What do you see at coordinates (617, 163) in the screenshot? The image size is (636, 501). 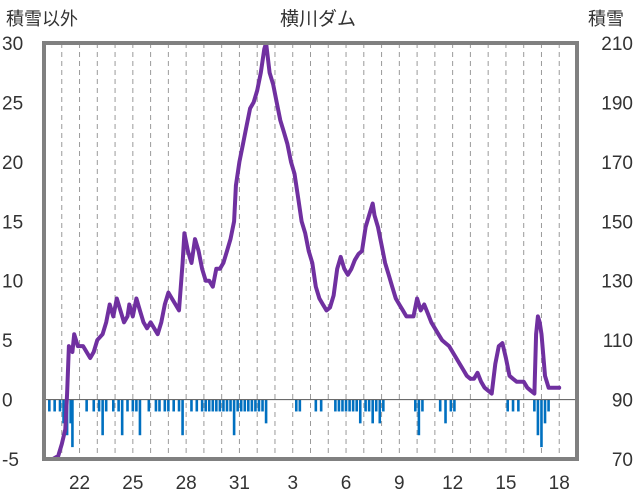 I see `right-tick-label: 170` at bounding box center [617, 163].